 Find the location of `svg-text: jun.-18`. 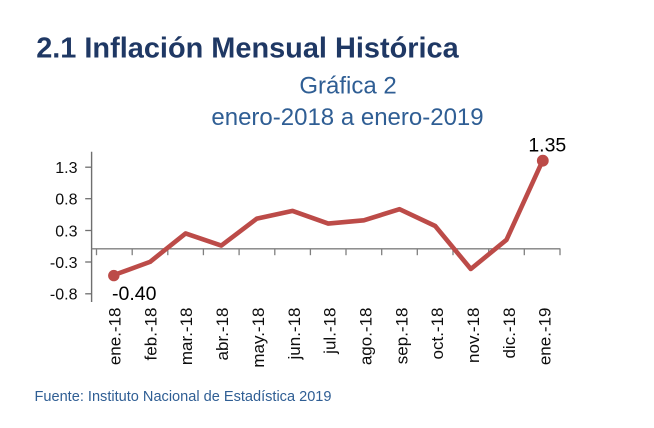

svg-text: jun.-18 is located at coordinates (294, 334).